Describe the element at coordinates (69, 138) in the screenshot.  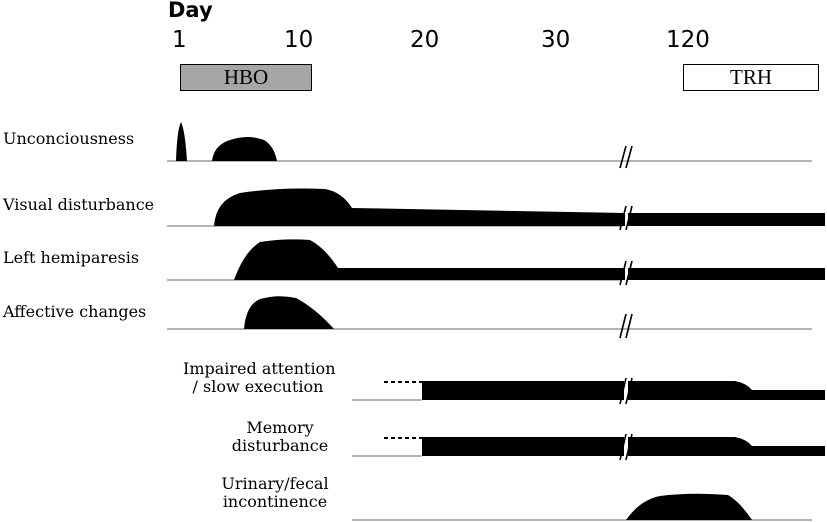
I see `symptom-label-unconciousness: Unconciousness` at that location.